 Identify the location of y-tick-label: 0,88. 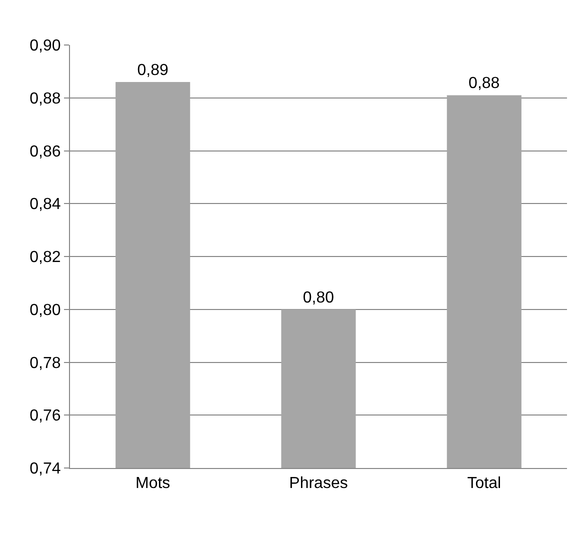
(45, 99).